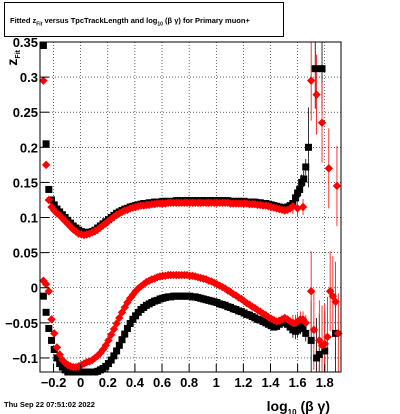 This screenshot has height=414, width=400. I want to click on y-tick-label: −0.1, so click(25, 358).